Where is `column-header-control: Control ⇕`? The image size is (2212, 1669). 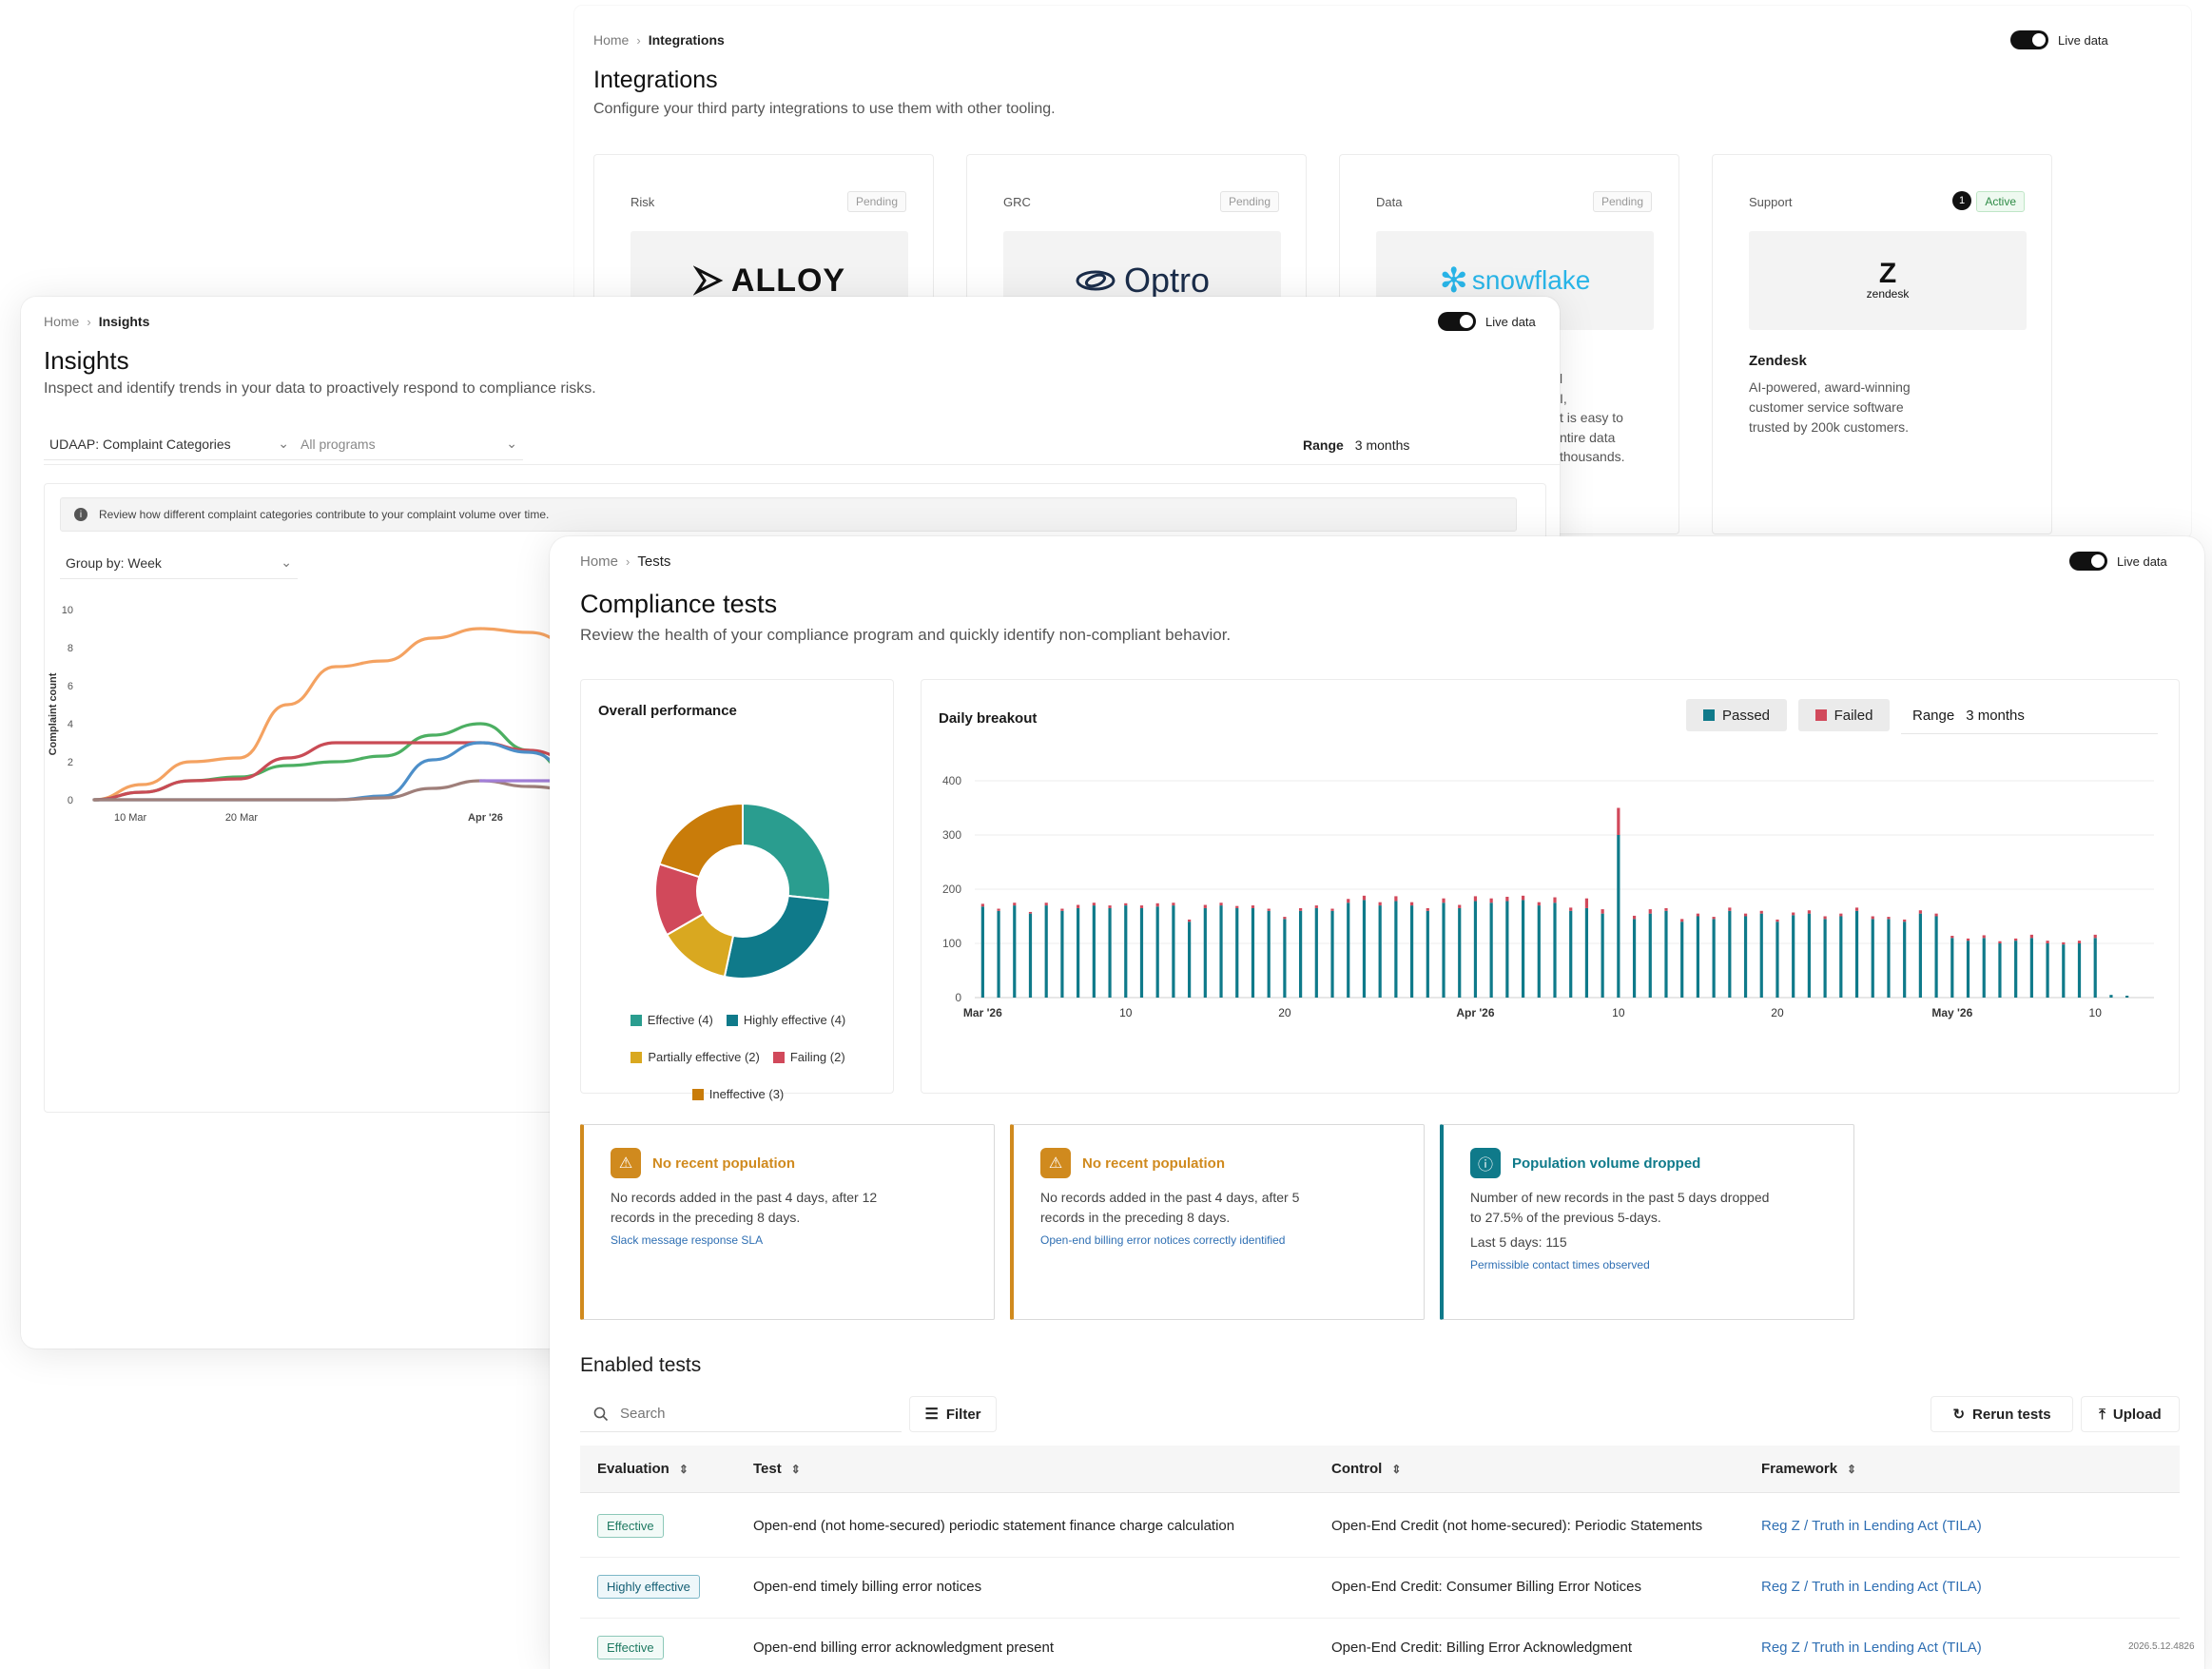 column-header-control: Control ⇕ is located at coordinates (1366, 1469).